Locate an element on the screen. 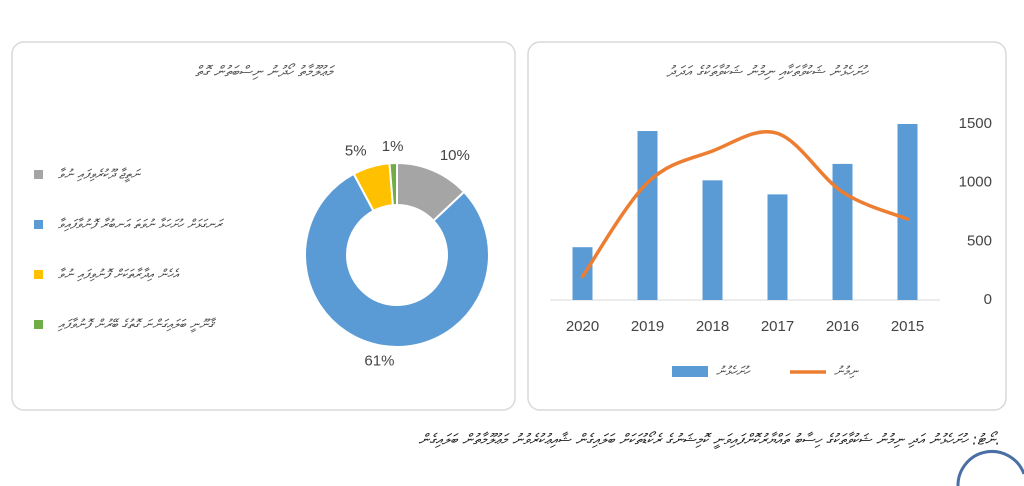 The height and width of the screenshot is (486, 1024). x-tick-label: 2019 is located at coordinates (647, 326).